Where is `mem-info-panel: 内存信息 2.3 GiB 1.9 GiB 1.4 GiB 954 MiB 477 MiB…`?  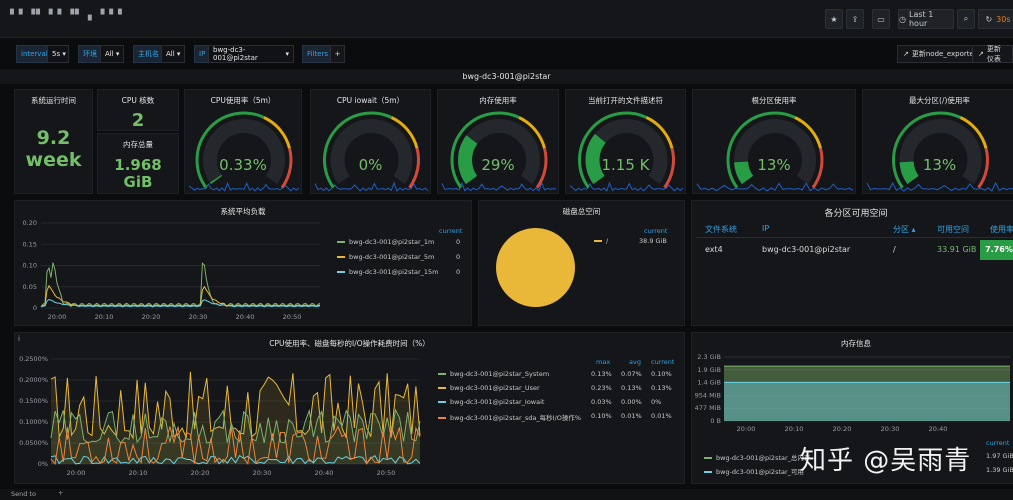
mem-info-panel: 内存信息 2.3 GiB 1.9 GiB 1.4 GiB 954 MiB 477 MiB… is located at coordinates (852, 408).